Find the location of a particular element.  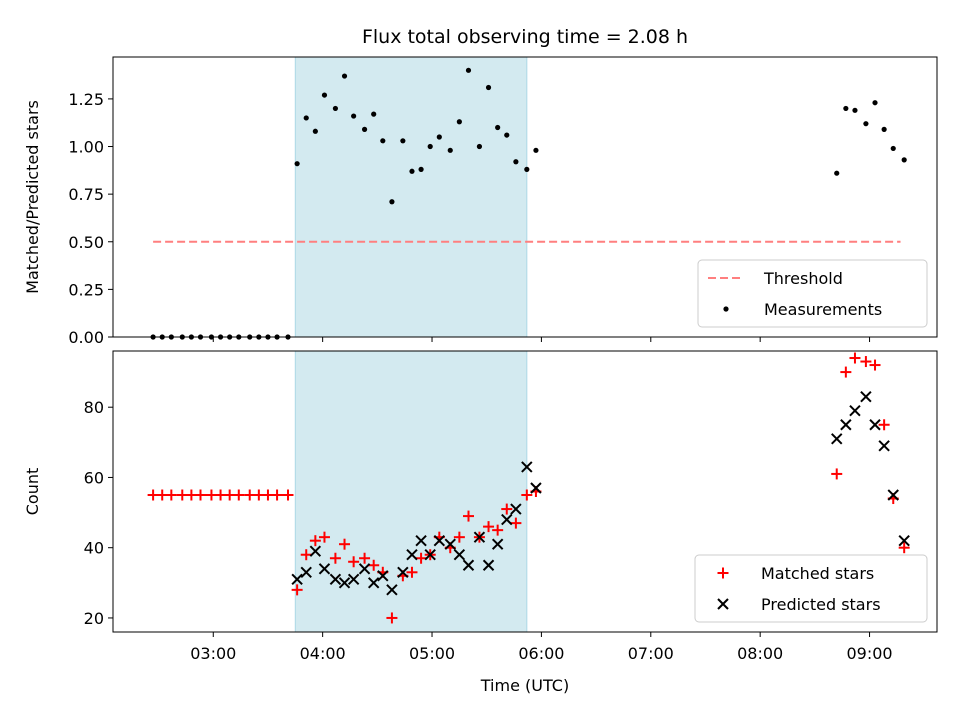

y-axis-label: Count is located at coordinates (32, 492).